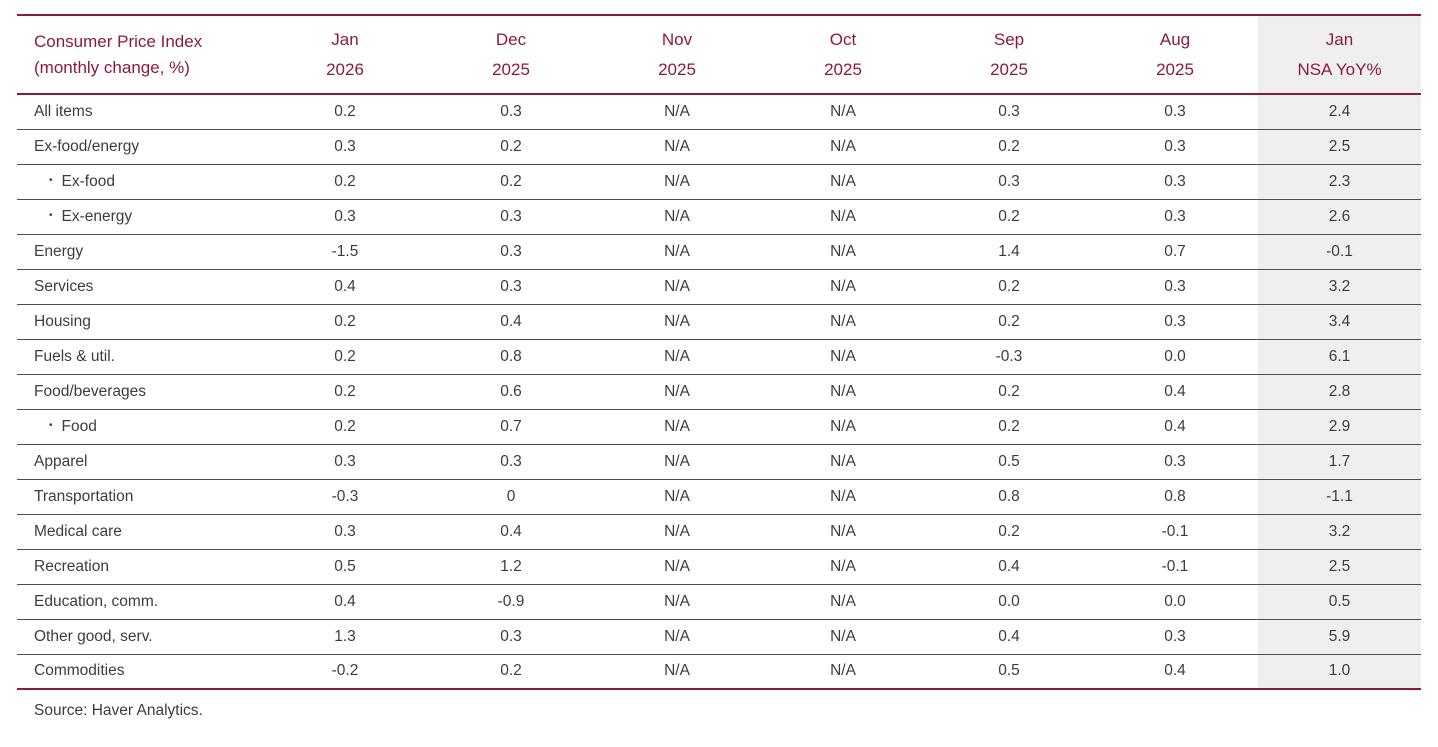 This screenshot has height=747, width=1438. I want to click on row-label: Ex-food/energy, so click(139, 147).